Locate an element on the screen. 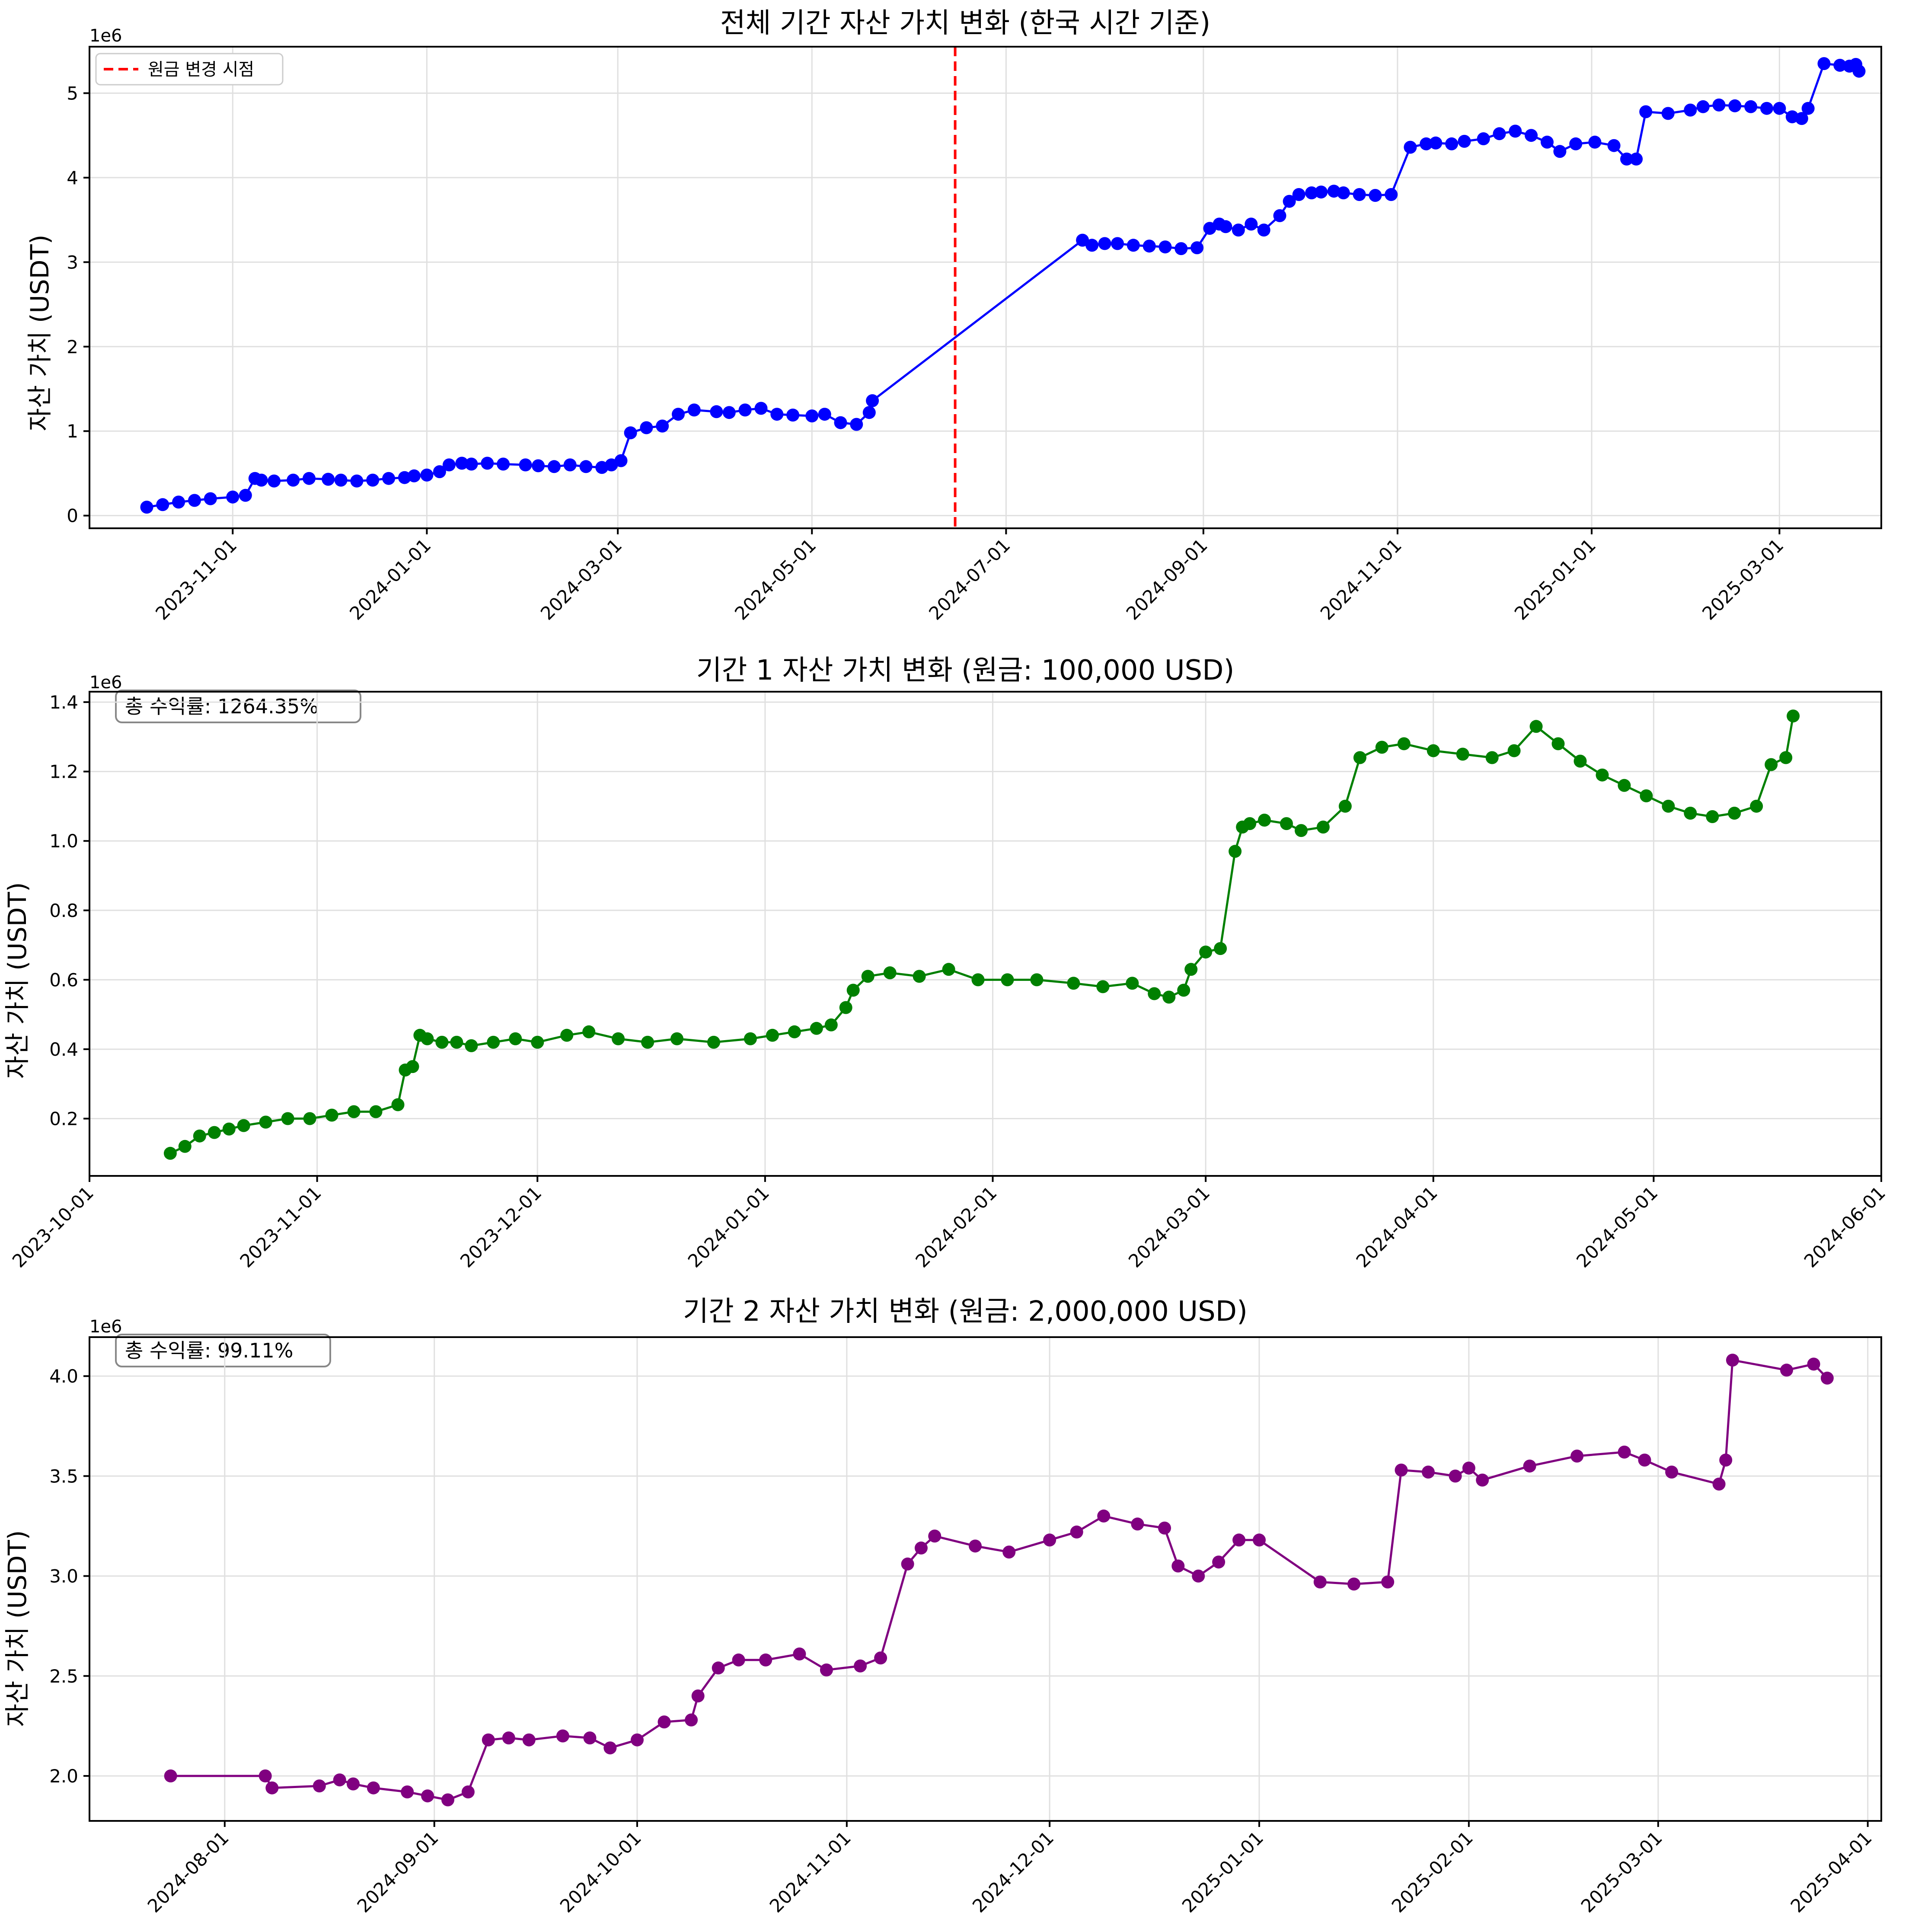 The height and width of the screenshot is (1932, 1931). y-tick-label: 4.0 is located at coordinates (63, 1376).